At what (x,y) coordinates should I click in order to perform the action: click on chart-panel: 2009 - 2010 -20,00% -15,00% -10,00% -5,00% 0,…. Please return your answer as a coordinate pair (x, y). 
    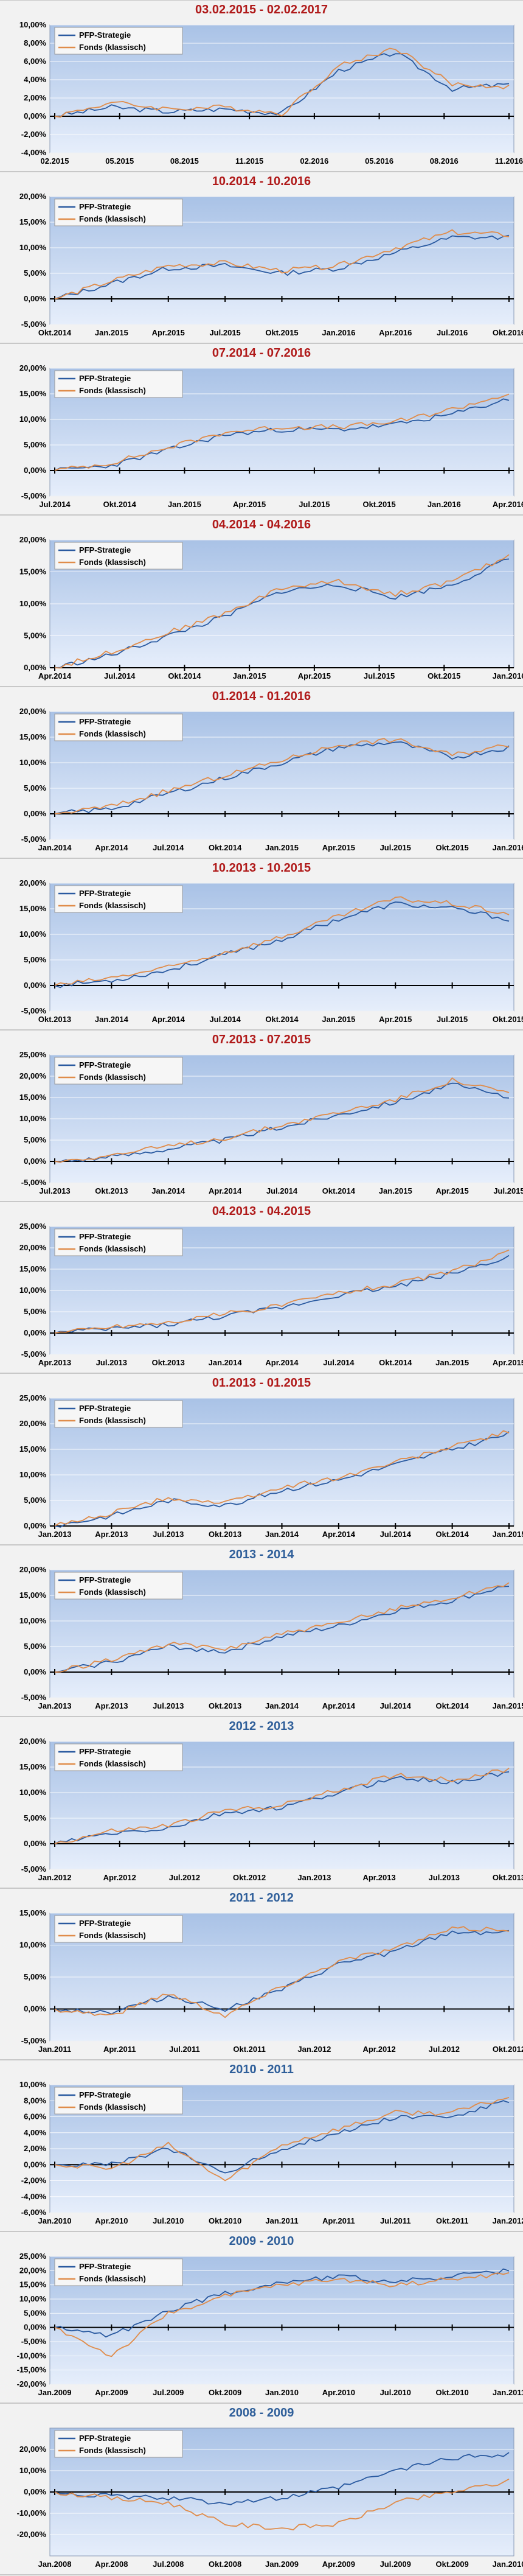
    Looking at the image, I should click on (261, 2317).